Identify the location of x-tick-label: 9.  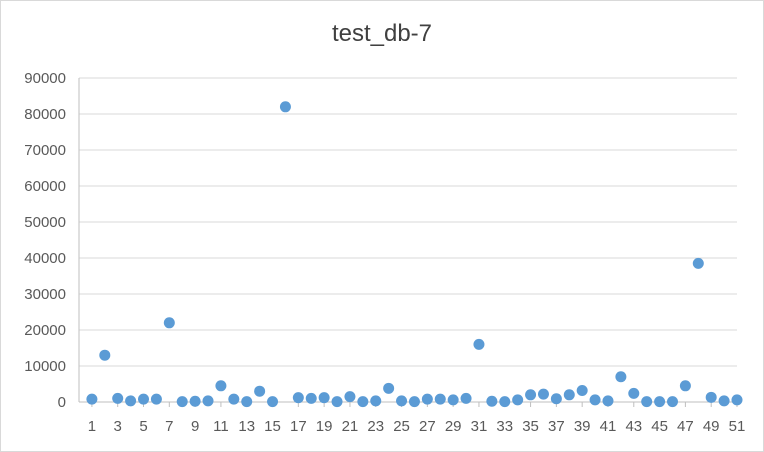
(195, 426).